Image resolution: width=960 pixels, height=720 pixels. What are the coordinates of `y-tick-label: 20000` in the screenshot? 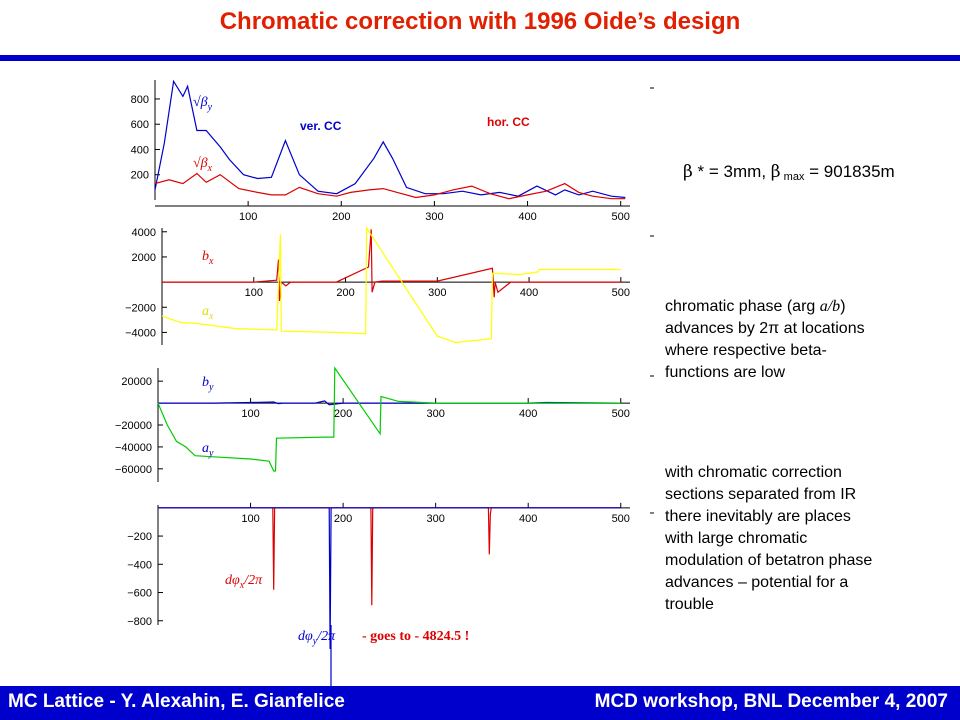 It's located at (136, 382).